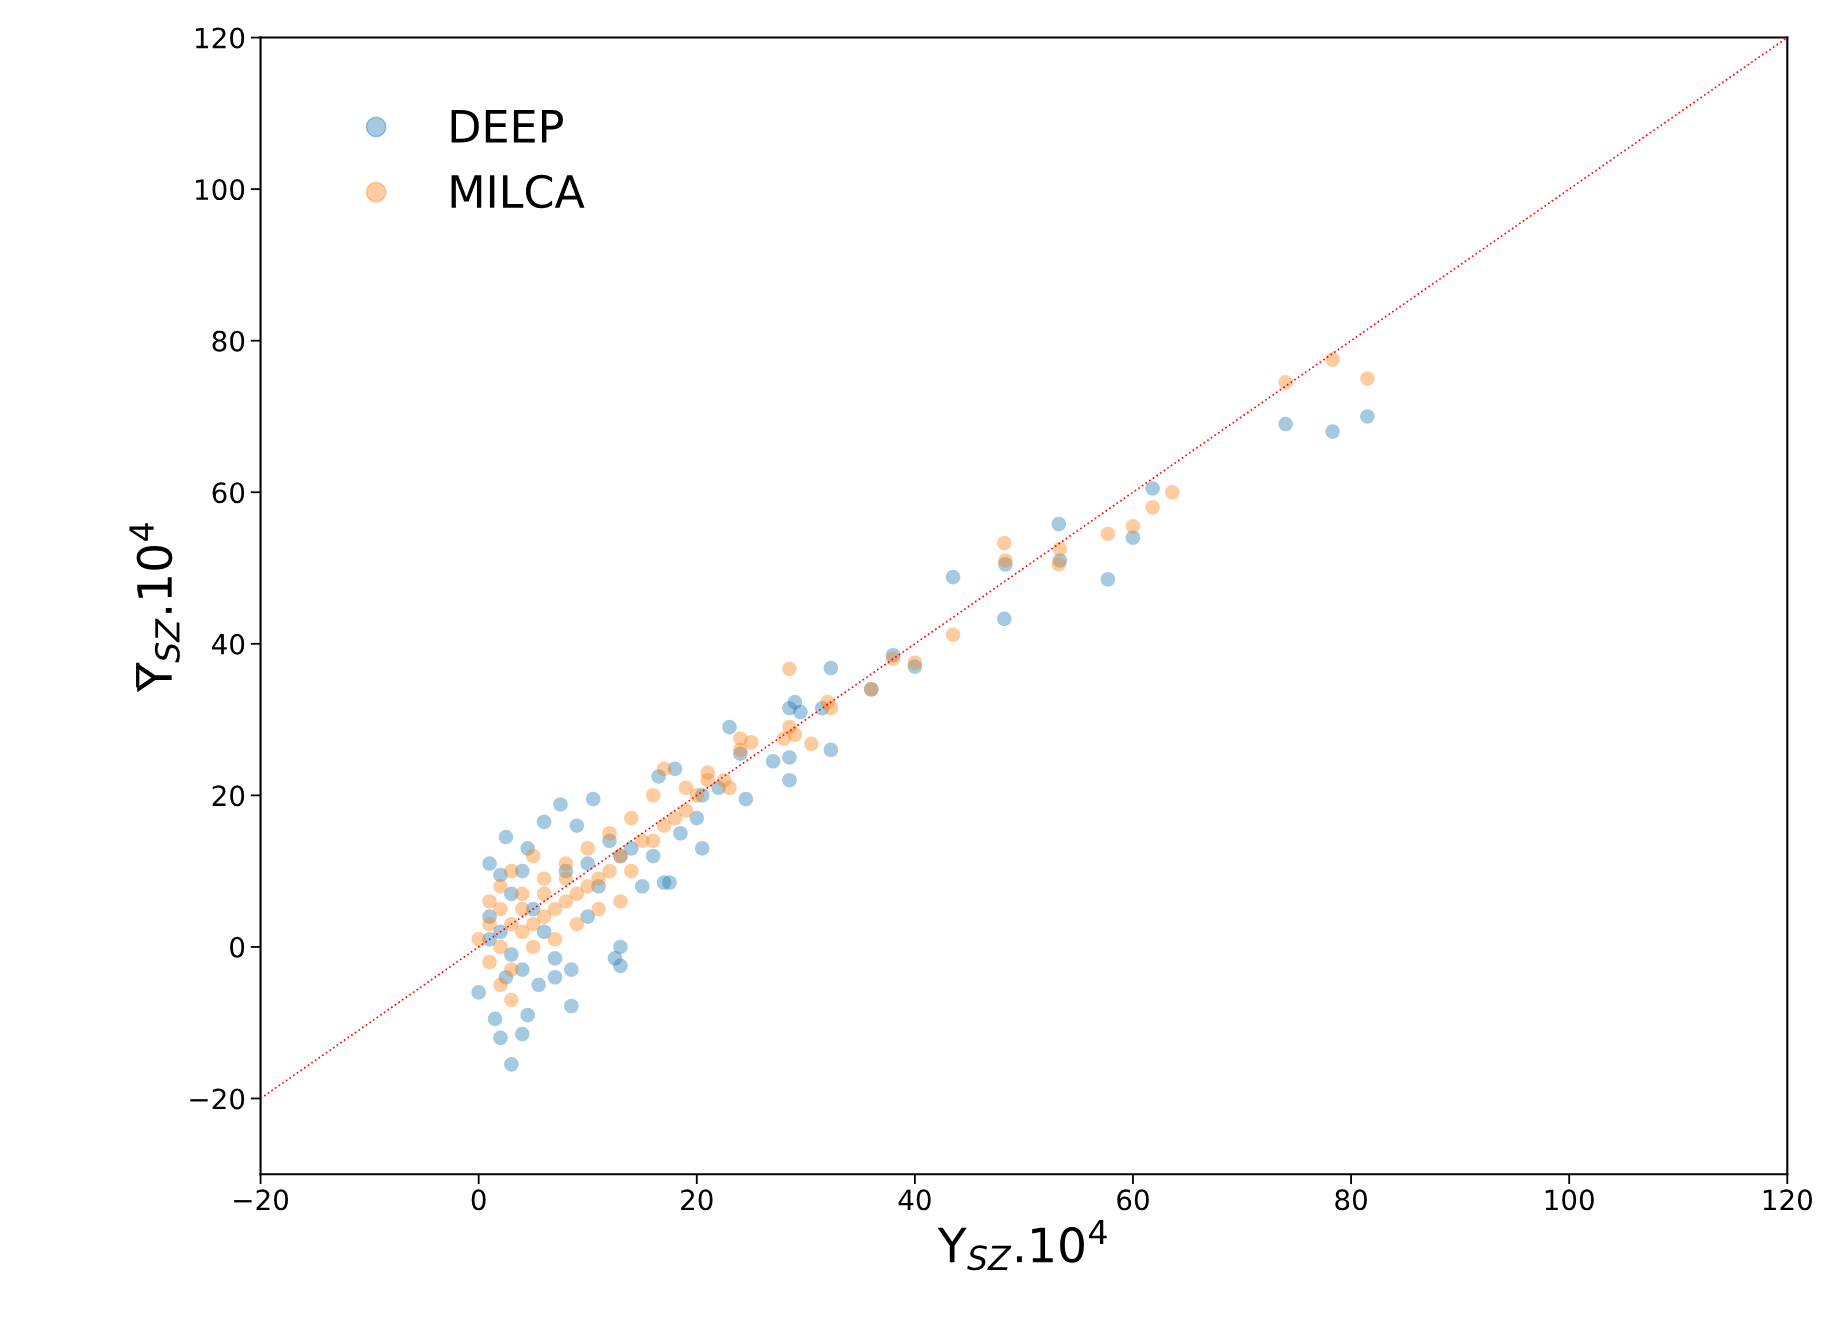 This screenshot has height=1342, width=1835. I want to click on x-tick-label: −20, so click(261, 1200).